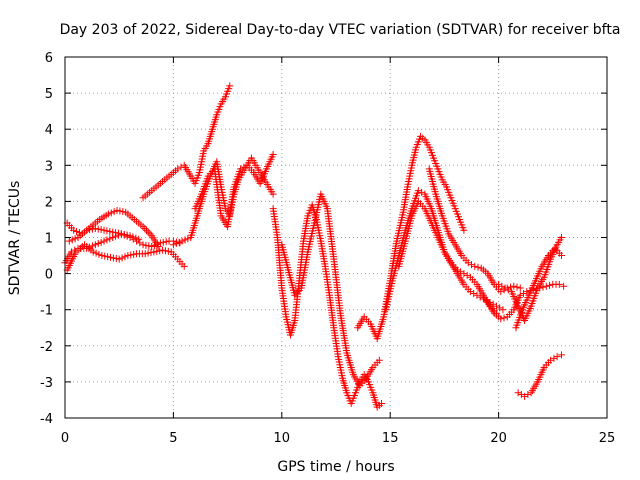 The height and width of the screenshot is (480, 640). What do you see at coordinates (49, 166) in the screenshot?
I see `y-tick-label: 3` at bounding box center [49, 166].